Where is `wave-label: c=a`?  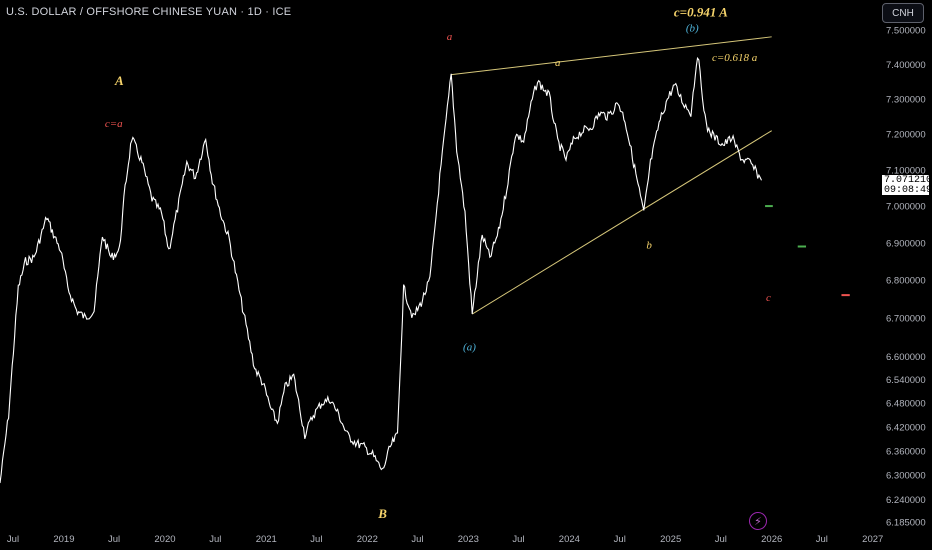 wave-label: c=a is located at coordinates (114, 124).